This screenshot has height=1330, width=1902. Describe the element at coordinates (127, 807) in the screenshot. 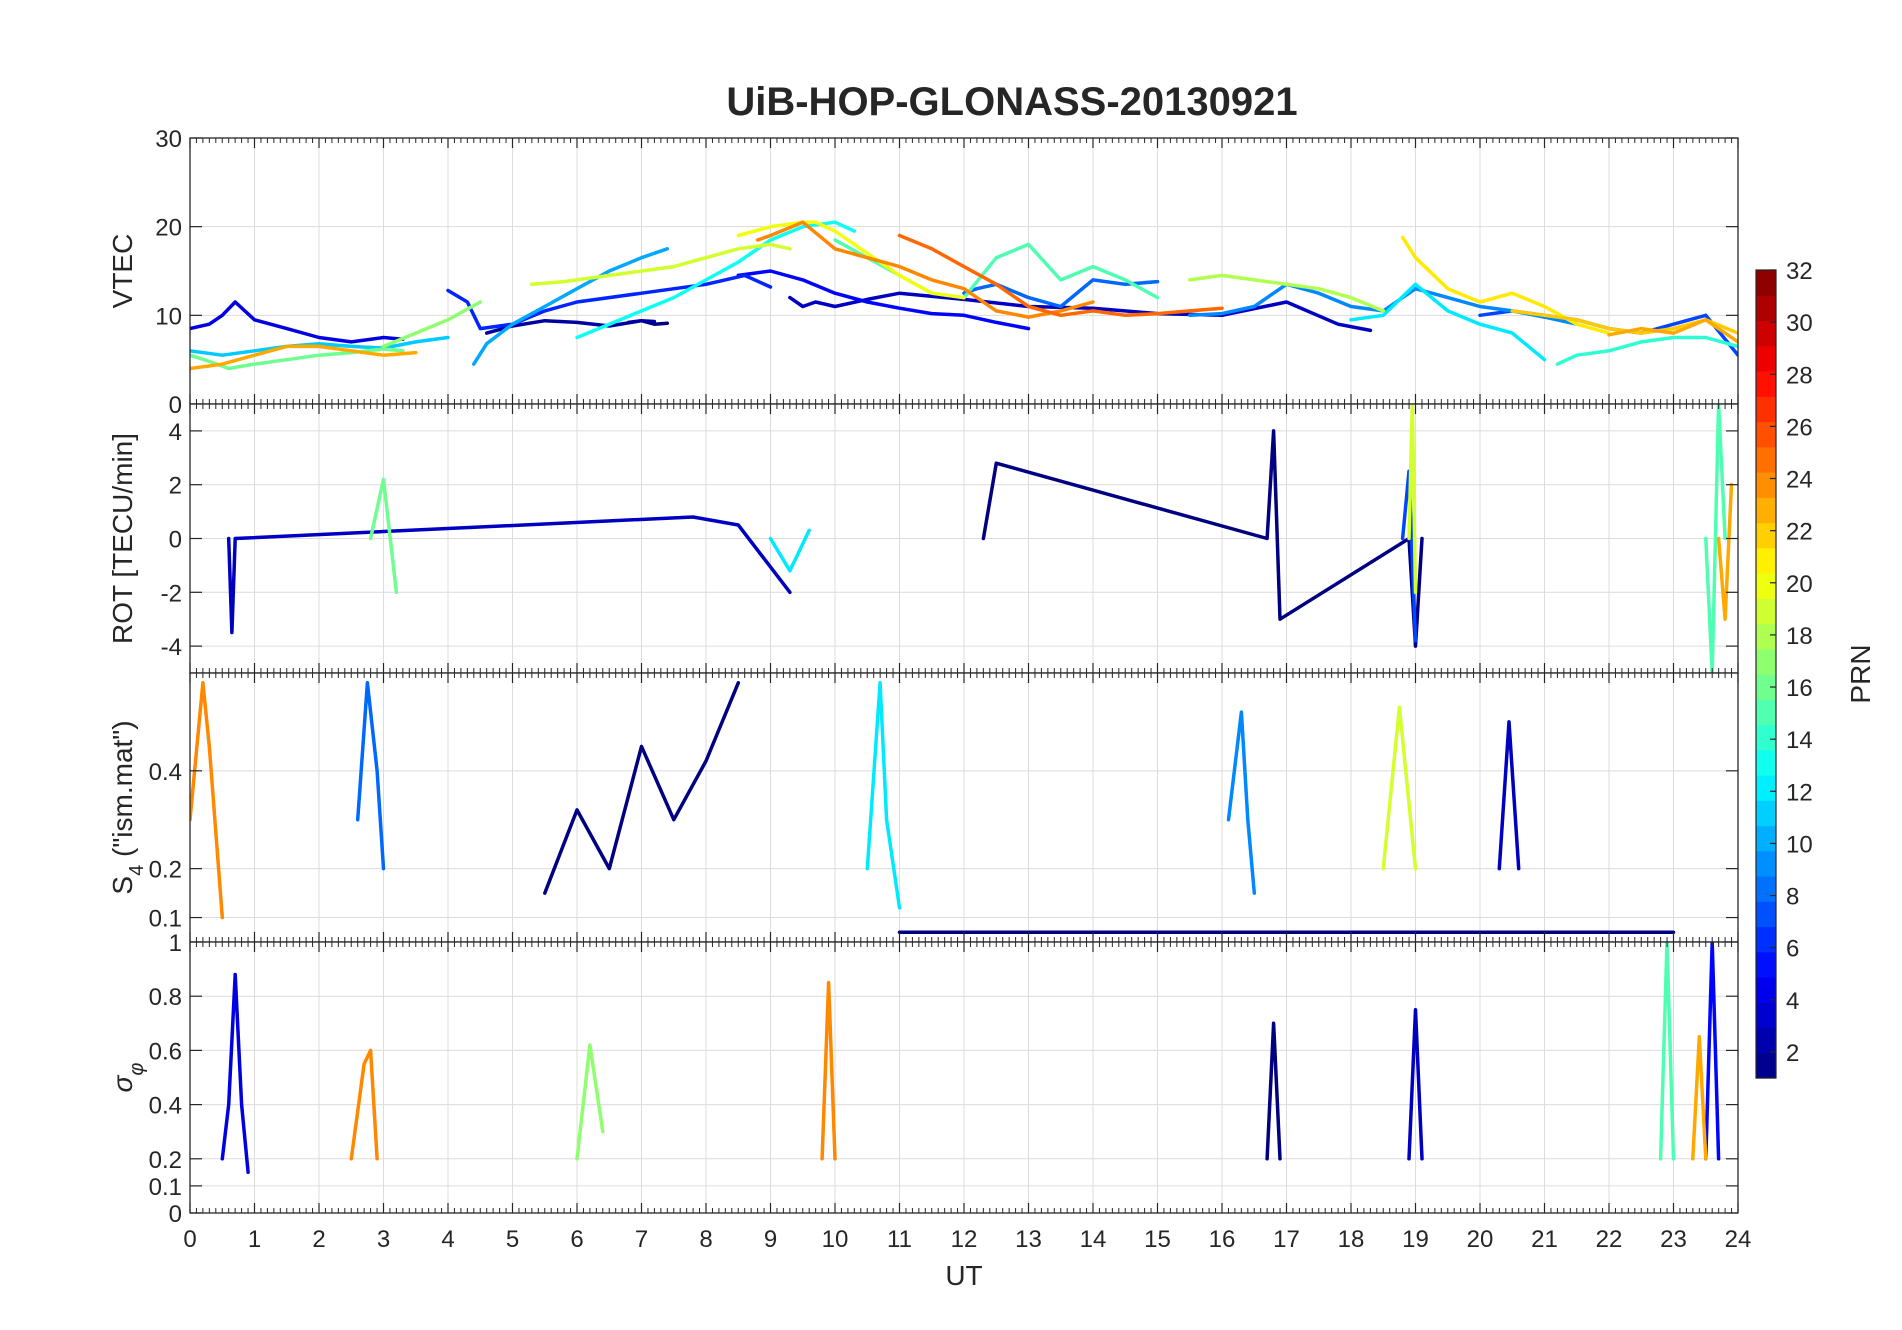

I see `y-axis-label: S4 ("ism.mat")` at that location.